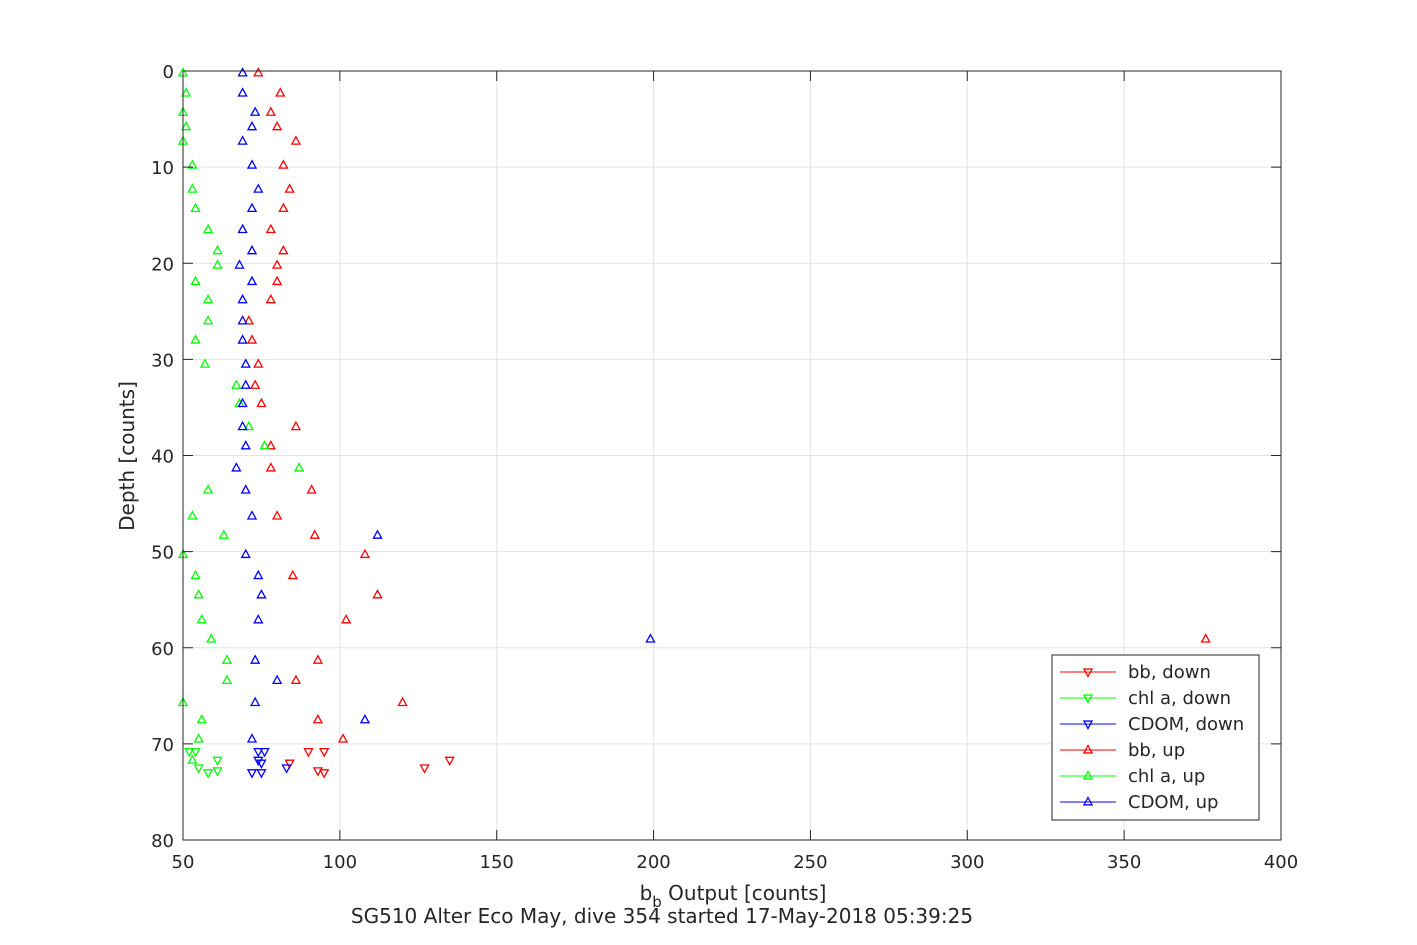 The image size is (1417, 945). I want to click on legend-label: chl a, down, so click(1179, 698).